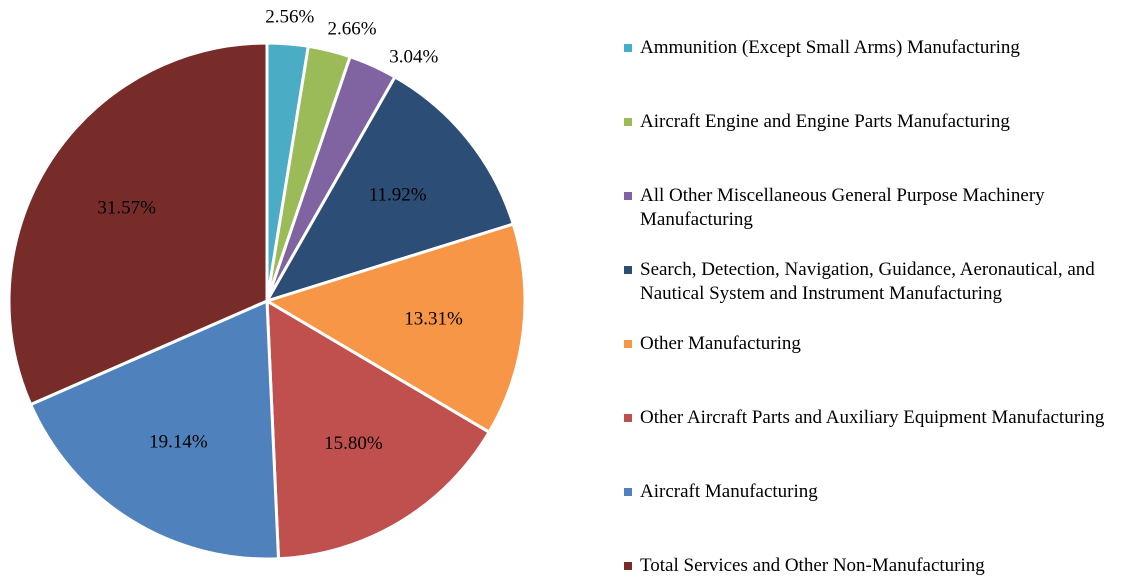  What do you see at coordinates (720, 343) in the screenshot?
I see `legend-label: Other Manufacturing` at bounding box center [720, 343].